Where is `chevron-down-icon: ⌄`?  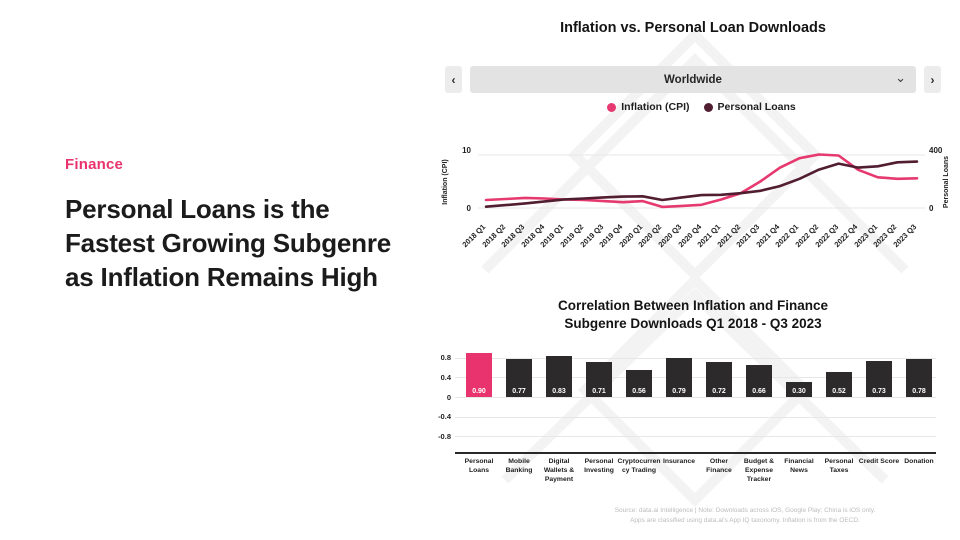 chevron-down-icon: ⌄ is located at coordinates (900, 77).